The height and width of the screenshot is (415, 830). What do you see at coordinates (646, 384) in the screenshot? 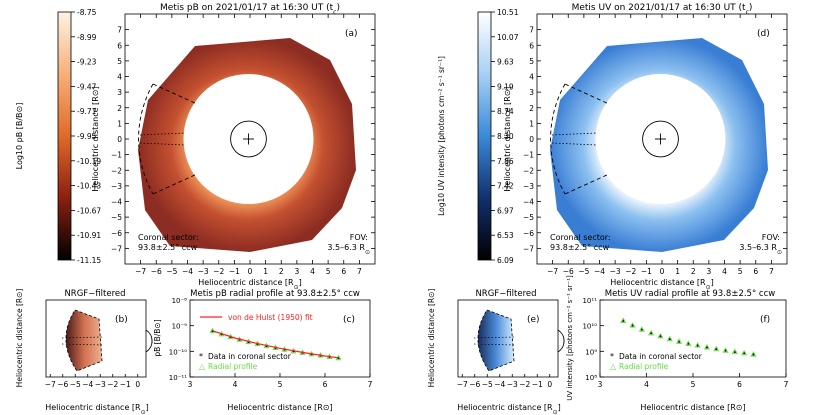
I see `panel-f-xtick-label: 4` at bounding box center [646, 384].